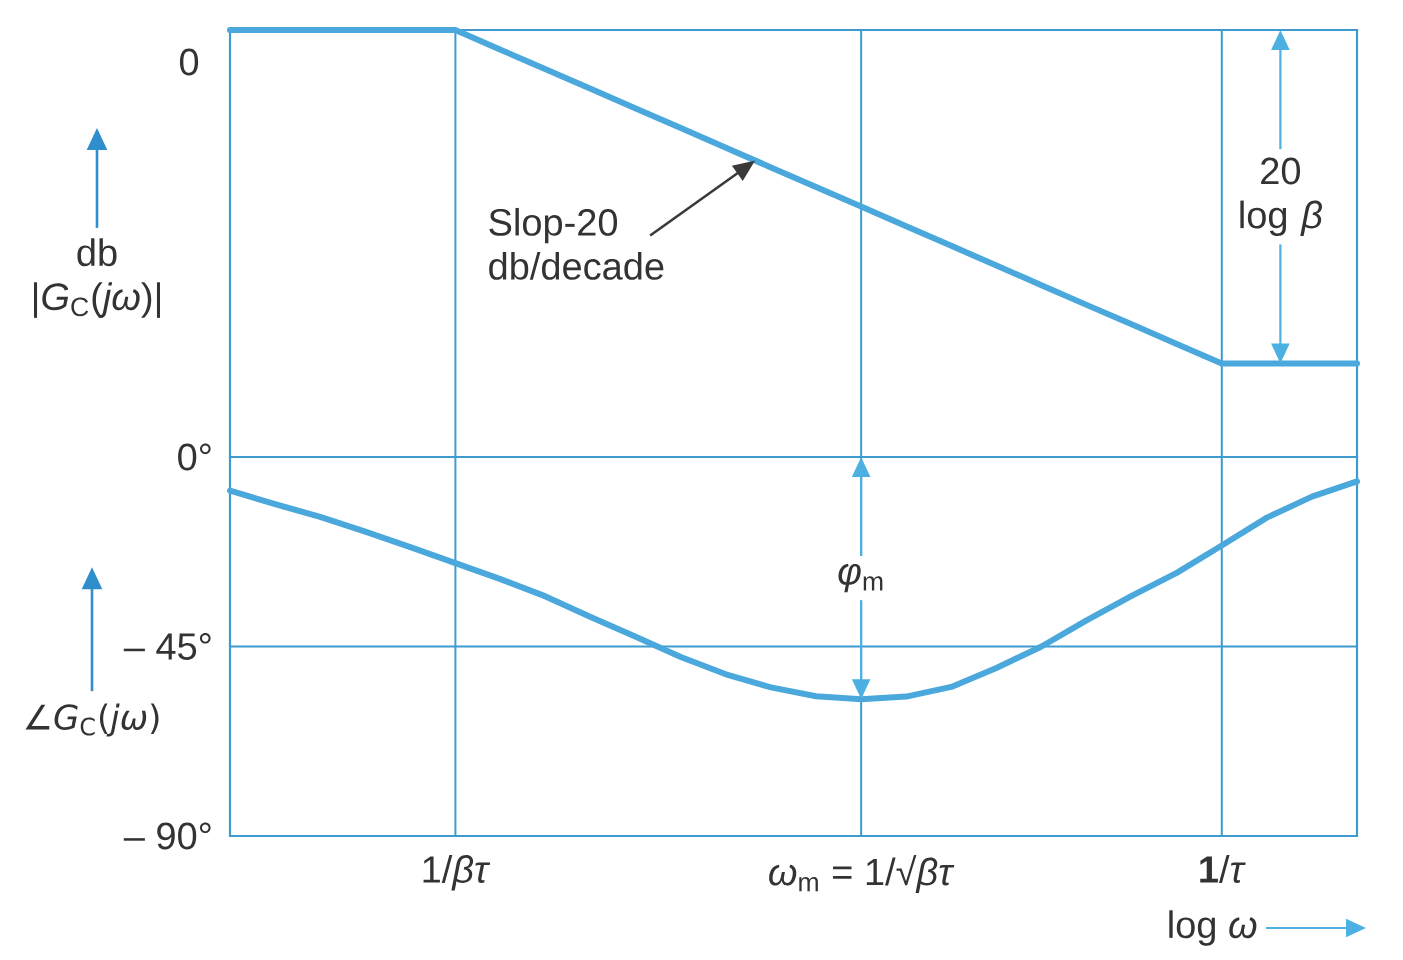 This screenshot has height=960, width=1403. What do you see at coordinates (457, 873) in the screenshot?
I see `x-tick-label: 1/βτ` at bounding box center [457, 873].